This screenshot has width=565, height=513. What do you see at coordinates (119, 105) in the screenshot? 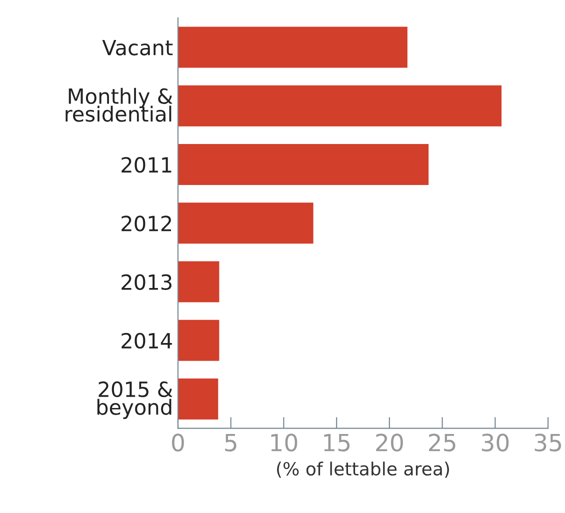
I see `y-tick-label: Monthly & residential` at bounding box center [119, 105].